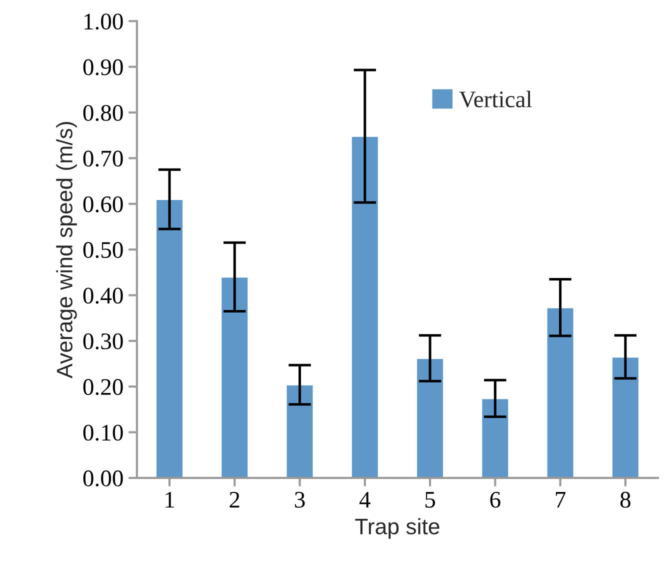 The image size is (668, 571). I want to click on y-tick-label: 0.90, so click(103, 67).